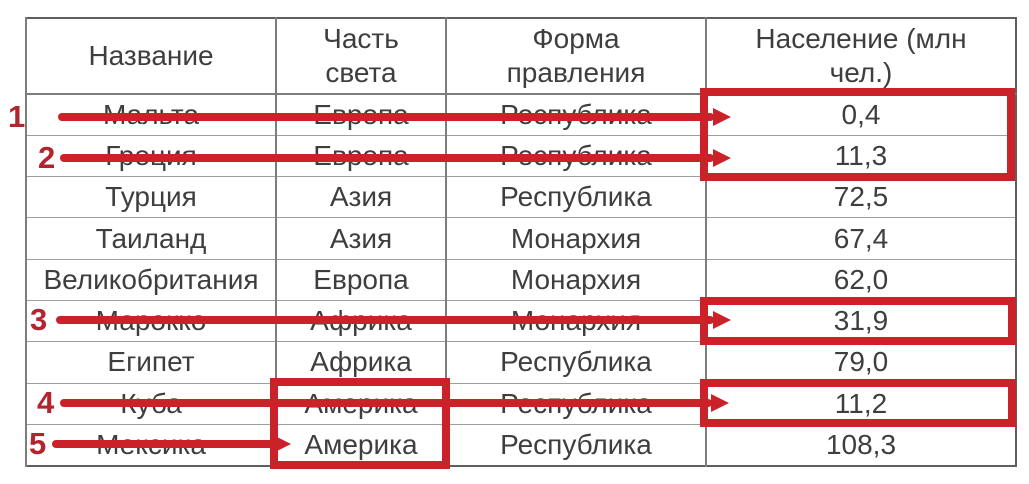  Describe the element at coordinates (150, 56) in the screenshot. I see `col-header-name: Название` at that location.